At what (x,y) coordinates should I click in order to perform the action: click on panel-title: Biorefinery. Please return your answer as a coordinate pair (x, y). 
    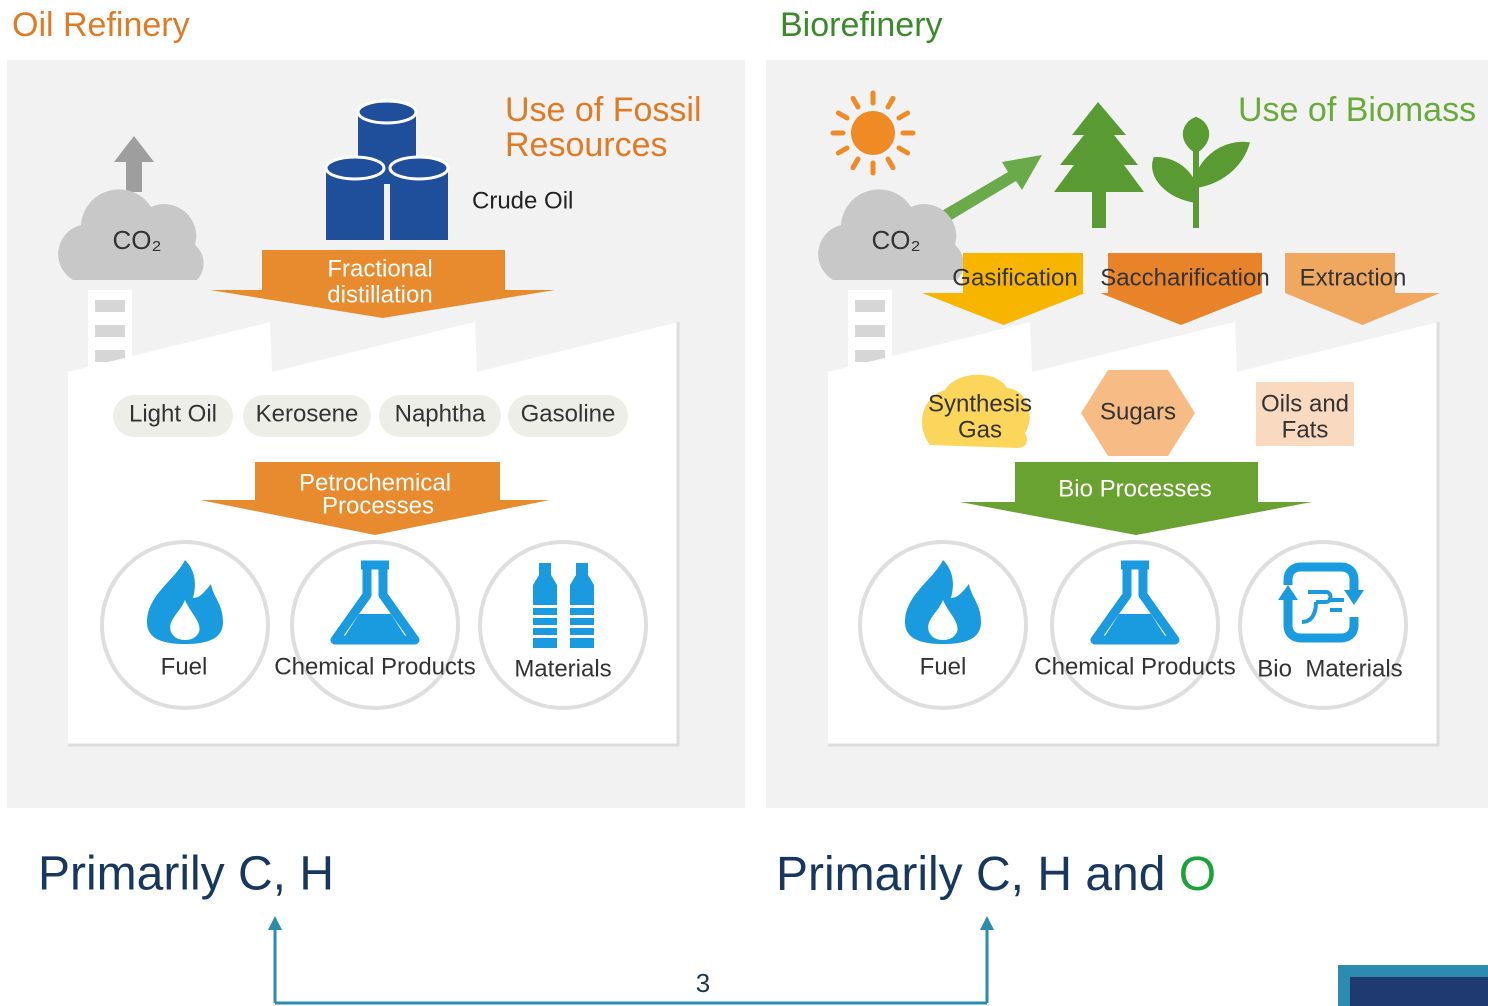
    Looking at the image, I should click on (861, 25).